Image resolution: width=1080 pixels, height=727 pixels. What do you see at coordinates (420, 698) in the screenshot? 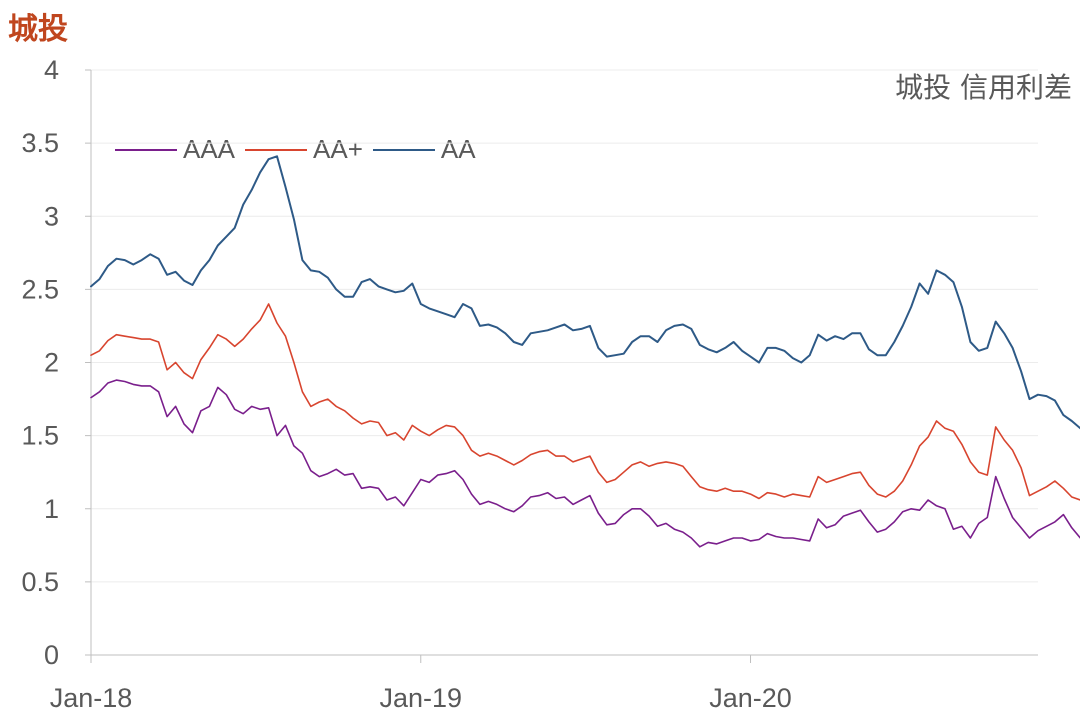
I see `x-tick-label: Jan-19` at bounding box center [420, 698].